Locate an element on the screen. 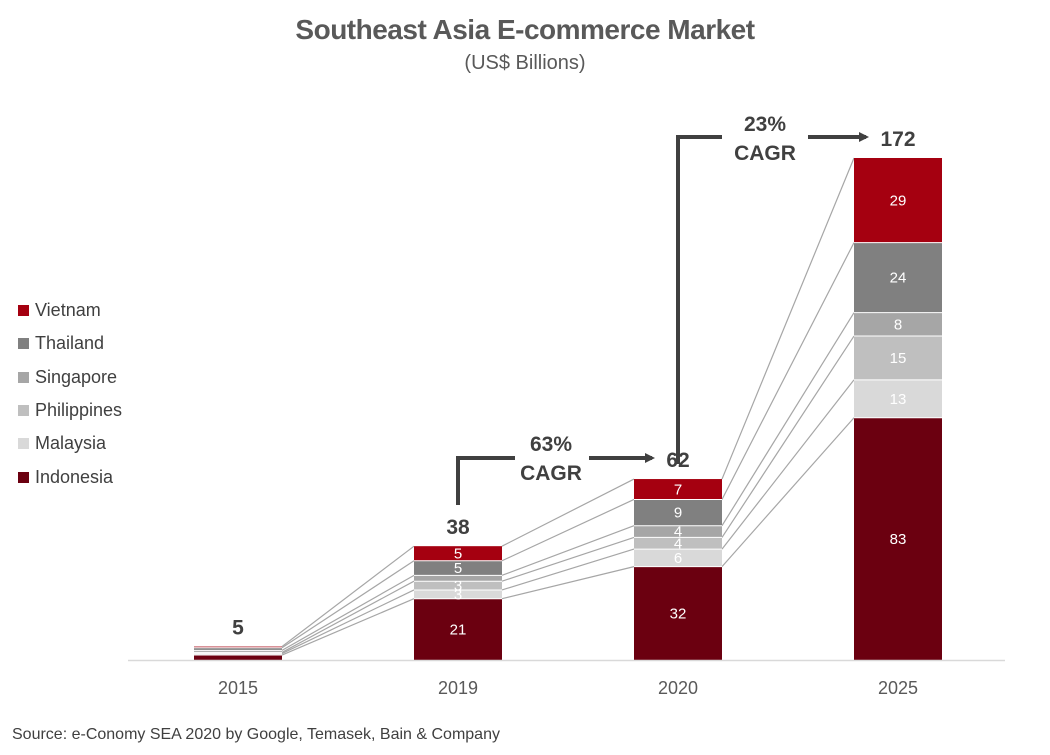 The image size is (1050, 755). bar-segment-philippines-2015 is located at coordinates (238, 653).